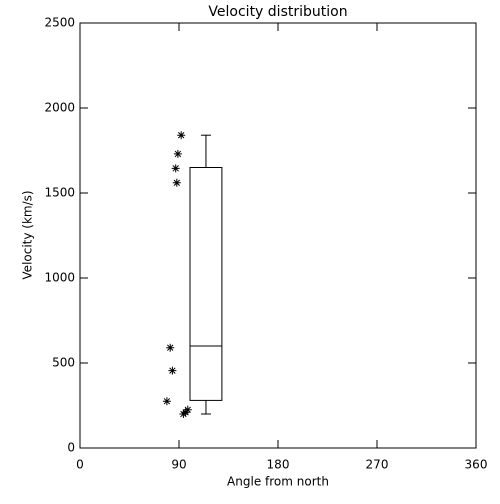 The height and width of the screenshot is (504, 500). Describe the element at coordinates (278, 465) in the screenshot. I see `x-tick-label: 180` at that location.